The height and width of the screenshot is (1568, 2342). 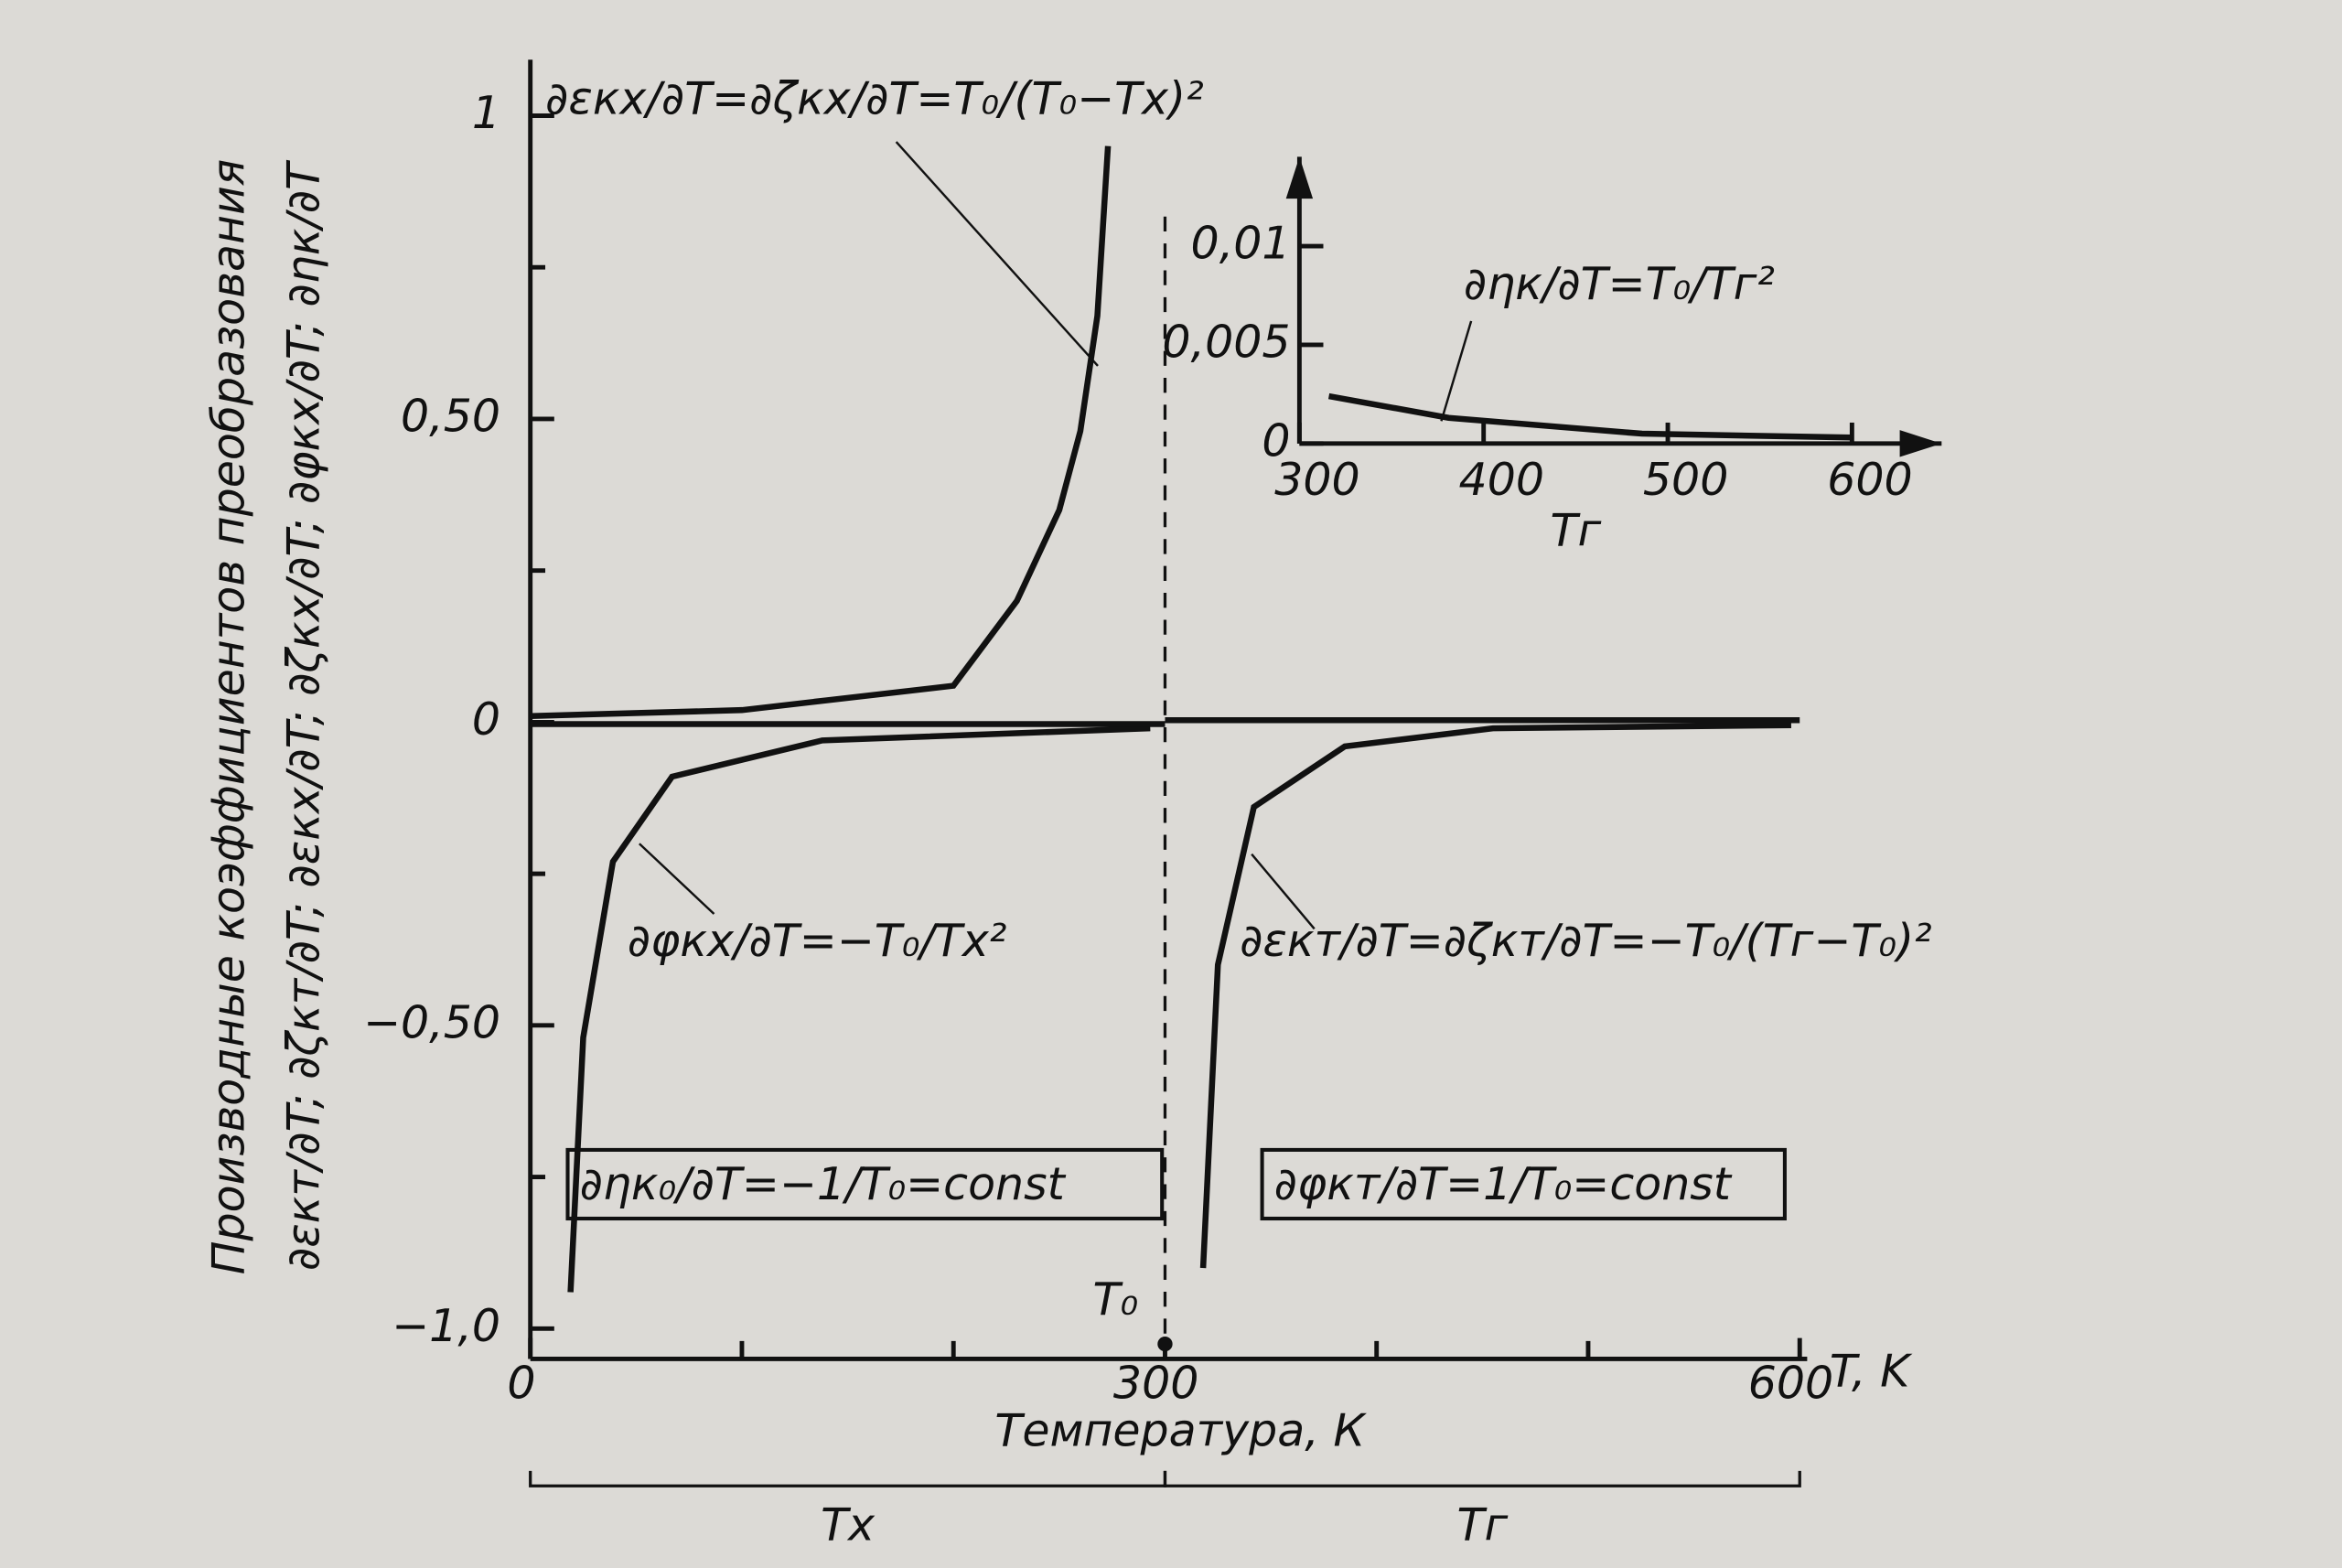 What do you see at coordinates (1586, 941) in the screenshot?
I see `series-label: ∂εкт/∂T=∂ζкт/∂T=−T₀/(Tг−T₀)²` at bounding box center [1586, 941].